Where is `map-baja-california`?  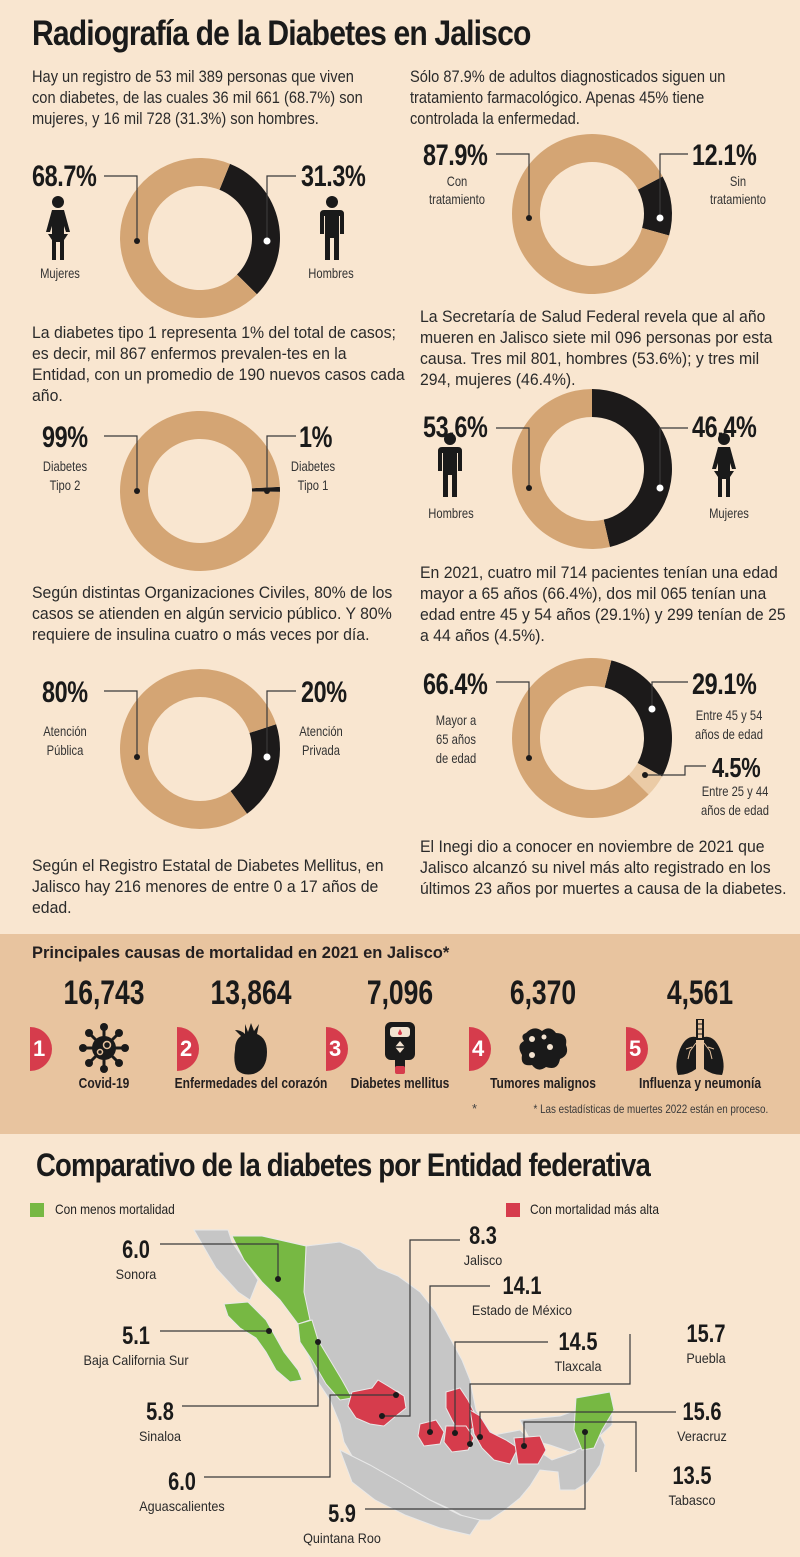 map-baja-california is located at coordinates (226, 1265).